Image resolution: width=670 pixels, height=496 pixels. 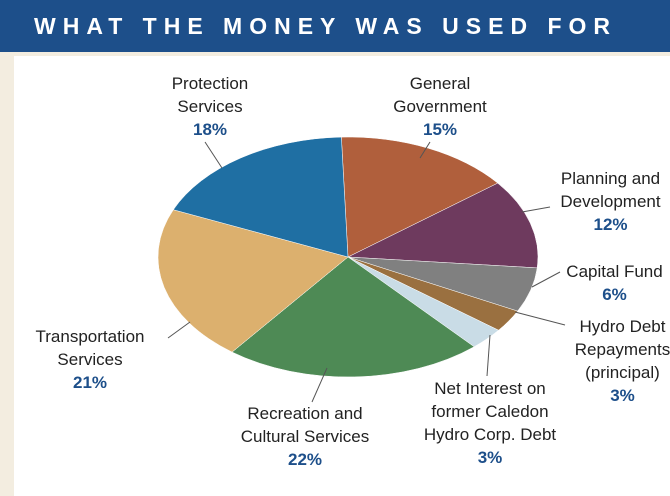 I want to click on slice-label: General Government 15%, so click(x=440, y=106).